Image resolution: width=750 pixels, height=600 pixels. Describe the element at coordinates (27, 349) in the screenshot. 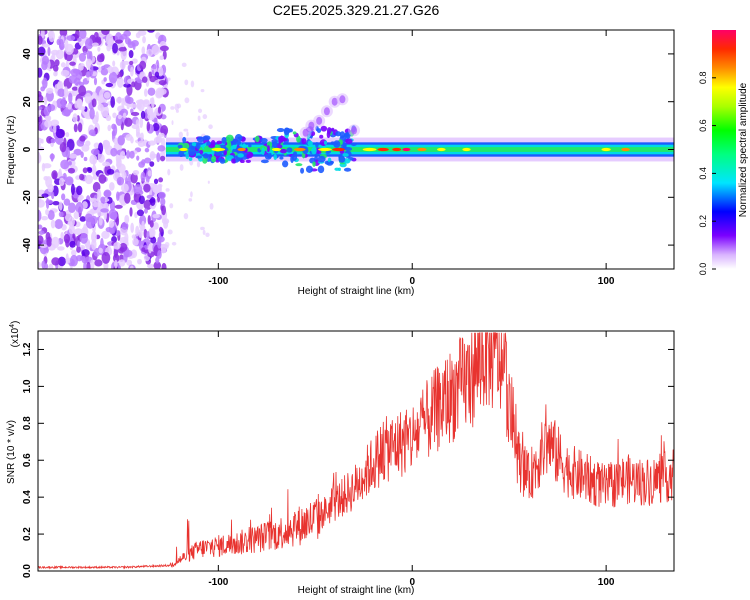

I see `y-tick-label: 1.2` at that location.